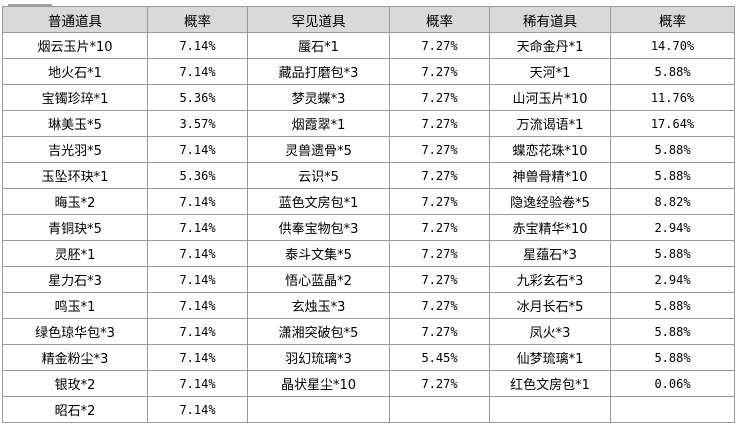  Describe the element at coordinates (75, 383) in the screenshot. I see `common-item-cell: 银玫*2` at that location.